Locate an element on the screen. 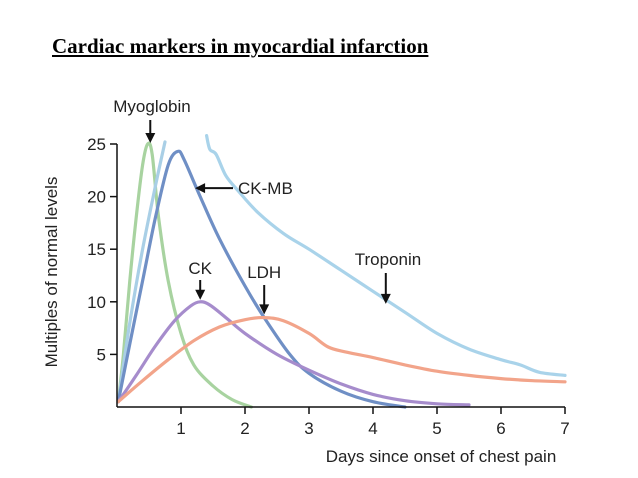 The height and width of the screenshot is (478, 638). x-tick-label: 3 is located at coordinates (308, 428).